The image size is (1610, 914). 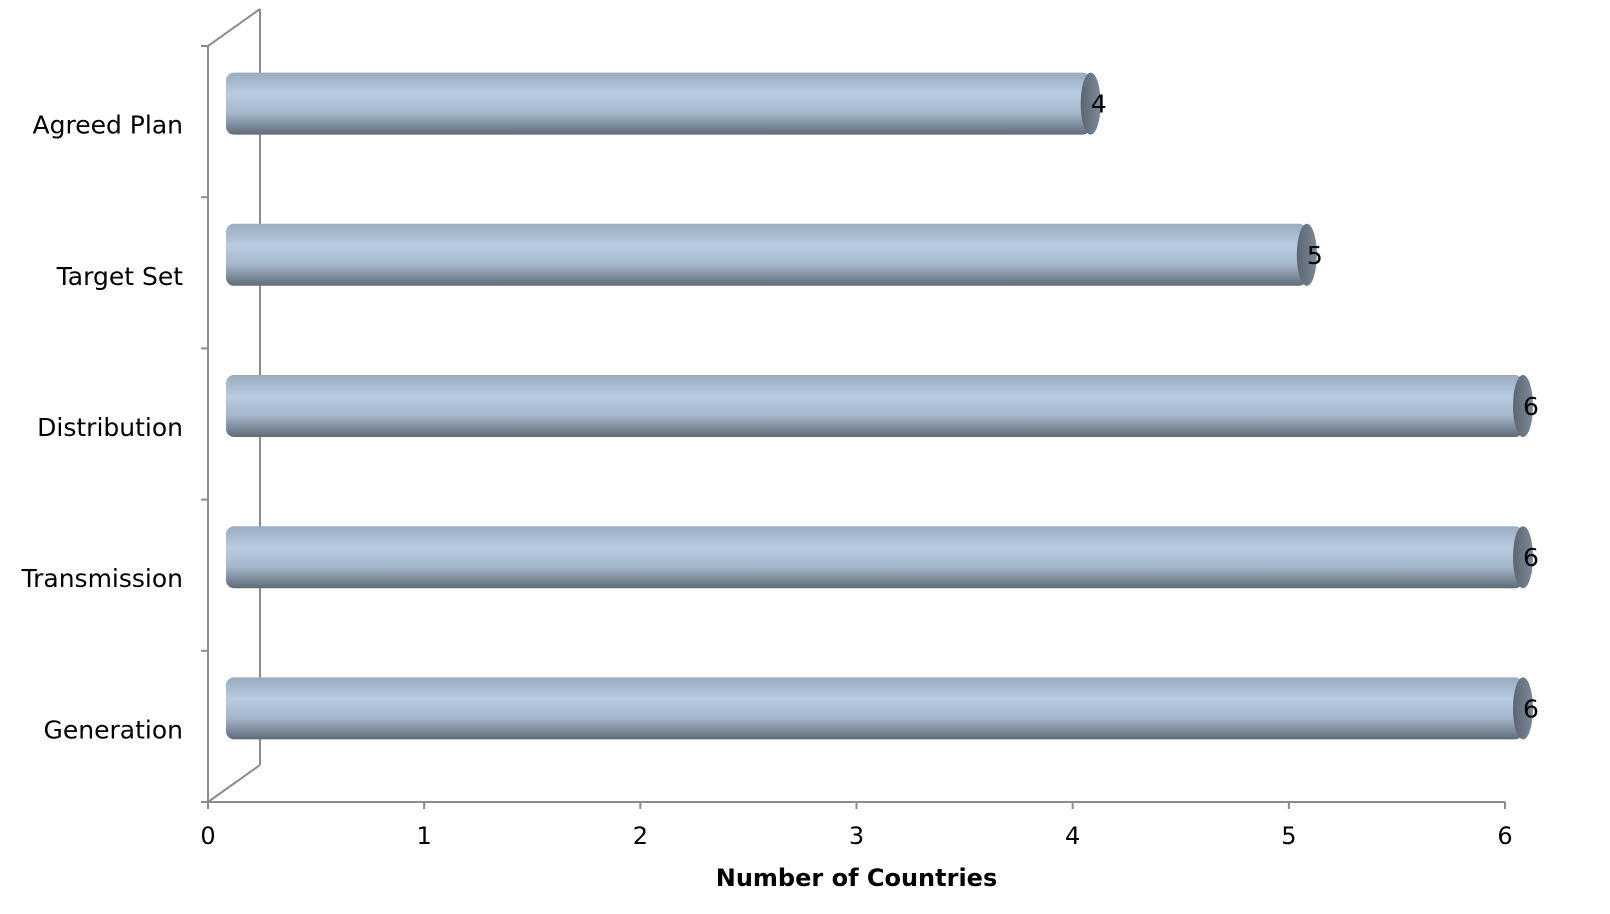 I want to click on data-label: 4, so click(x=1099, y=104).